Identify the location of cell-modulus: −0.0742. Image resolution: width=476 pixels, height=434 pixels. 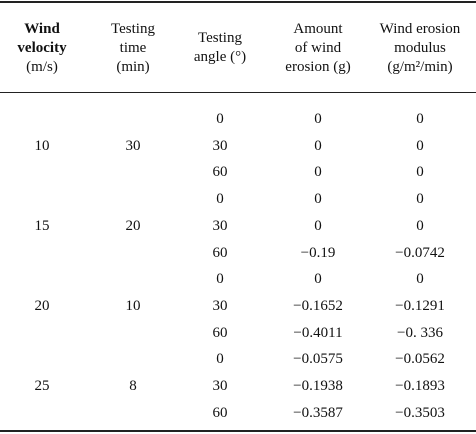
(420, 253).